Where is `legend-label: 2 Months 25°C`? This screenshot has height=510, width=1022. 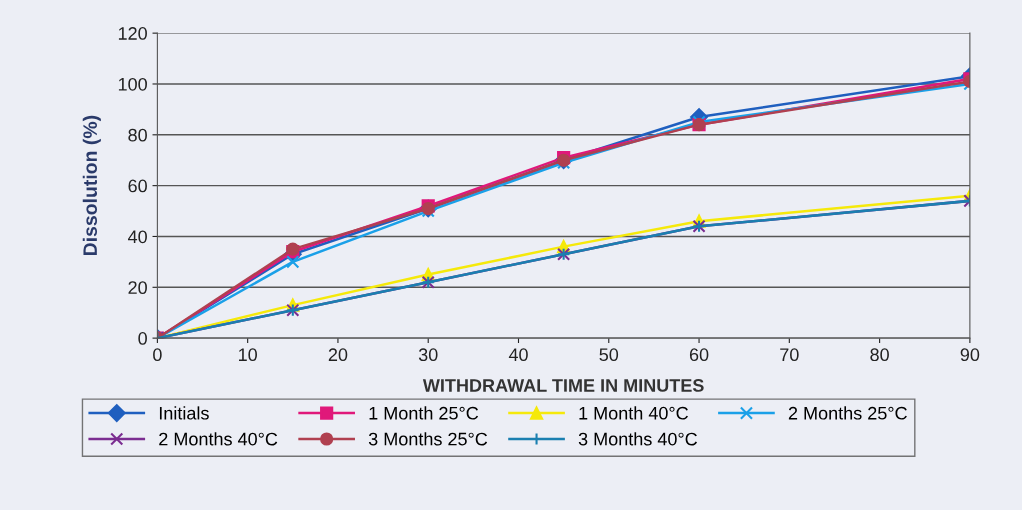 legend-label: 2 Months 25°C is located at coordinates (847, 413).